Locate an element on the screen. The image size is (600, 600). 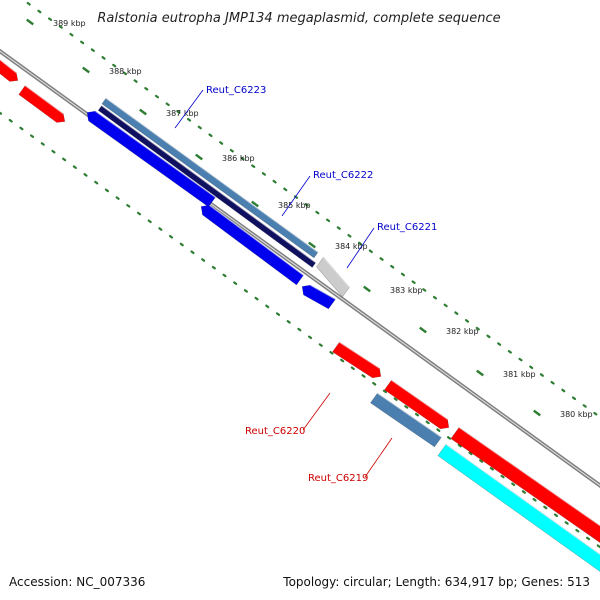
gene-label: Reut_C6223 is located at coordinates (236, 90).